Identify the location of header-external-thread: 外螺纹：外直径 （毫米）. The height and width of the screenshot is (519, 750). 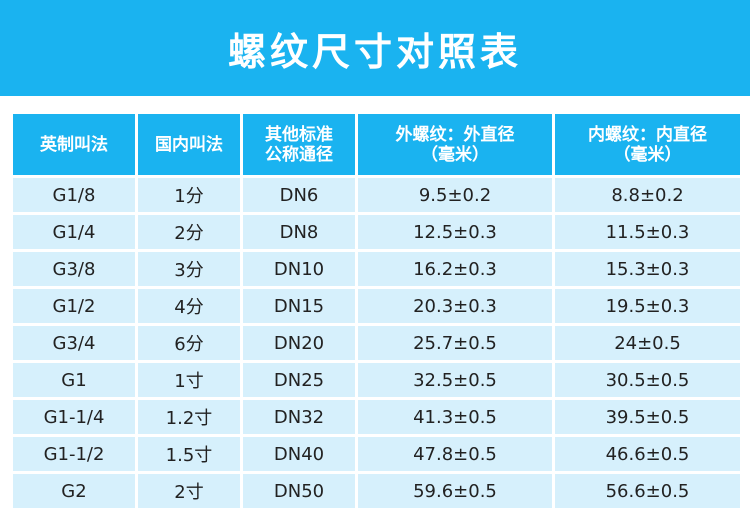
(455, 144).